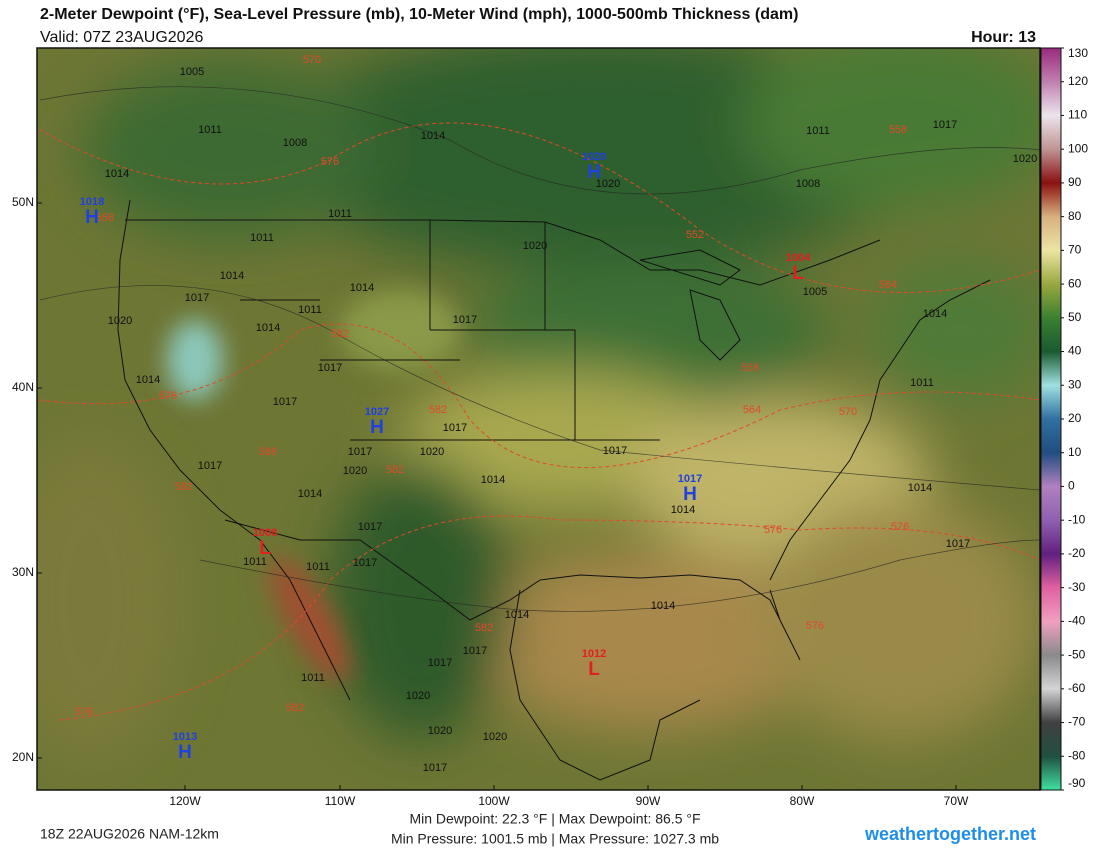  What do you see at coordinates (23, 202) in the screenshot?
I see `lat-label: 50N` at bounding box center [23, 202].